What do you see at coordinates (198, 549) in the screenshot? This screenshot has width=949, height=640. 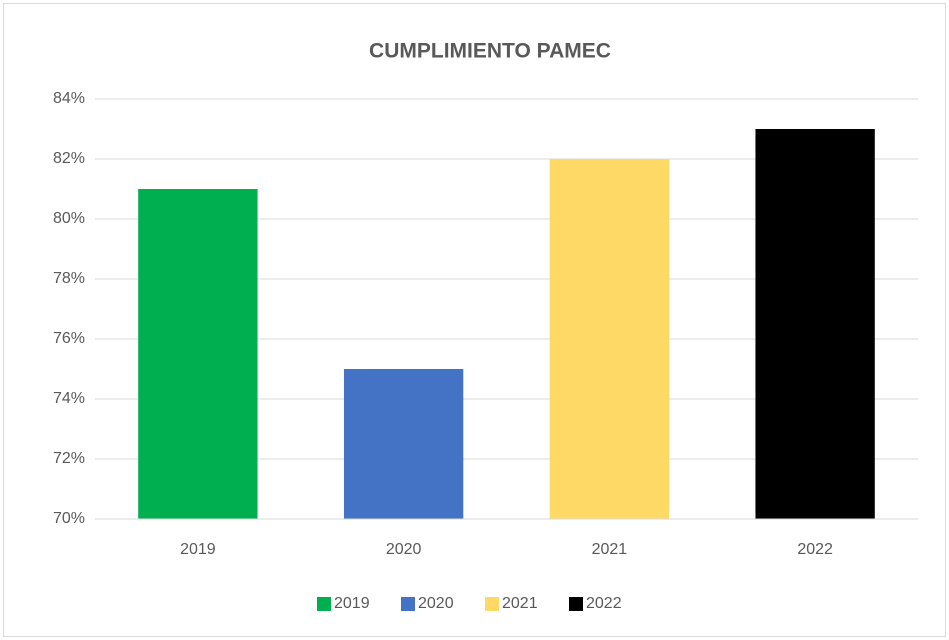 I see `x-tick-label: 2019` at bounding box center [198, 549].